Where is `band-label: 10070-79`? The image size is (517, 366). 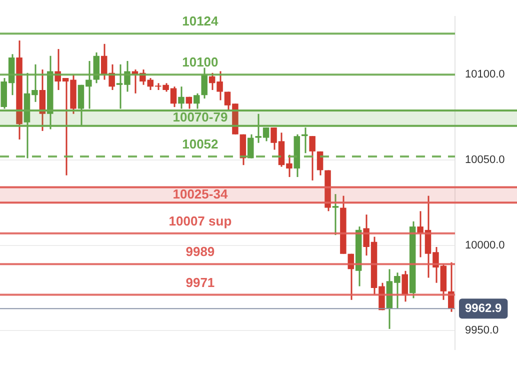
band-label: 10070-79 is located at coordinates (200, 117).